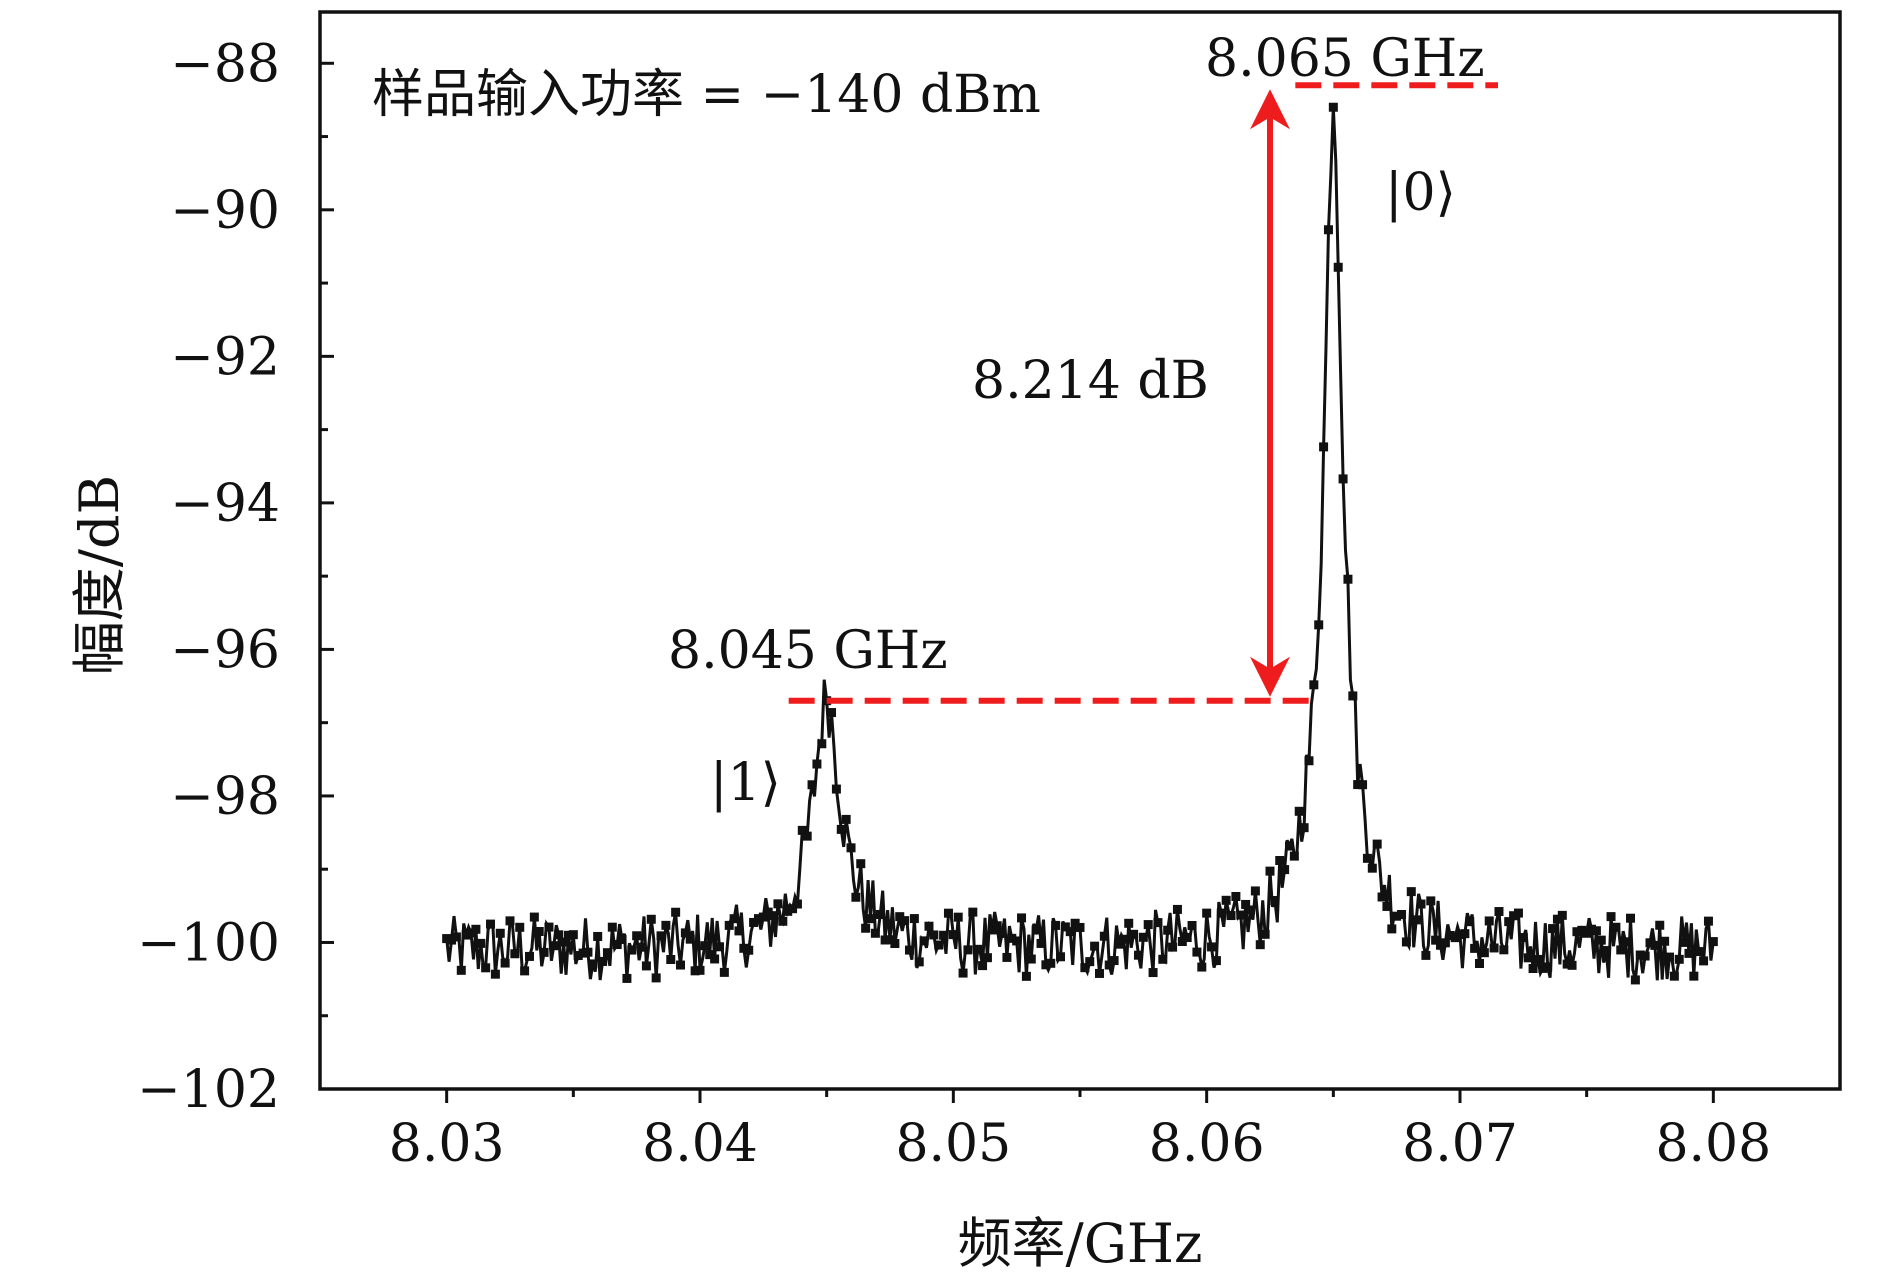  What do you see at coordinates (1080, 1243) in the screenshot?
I see `x-axis-title: 频率/GHz` at bounding box center [1080, 1243].